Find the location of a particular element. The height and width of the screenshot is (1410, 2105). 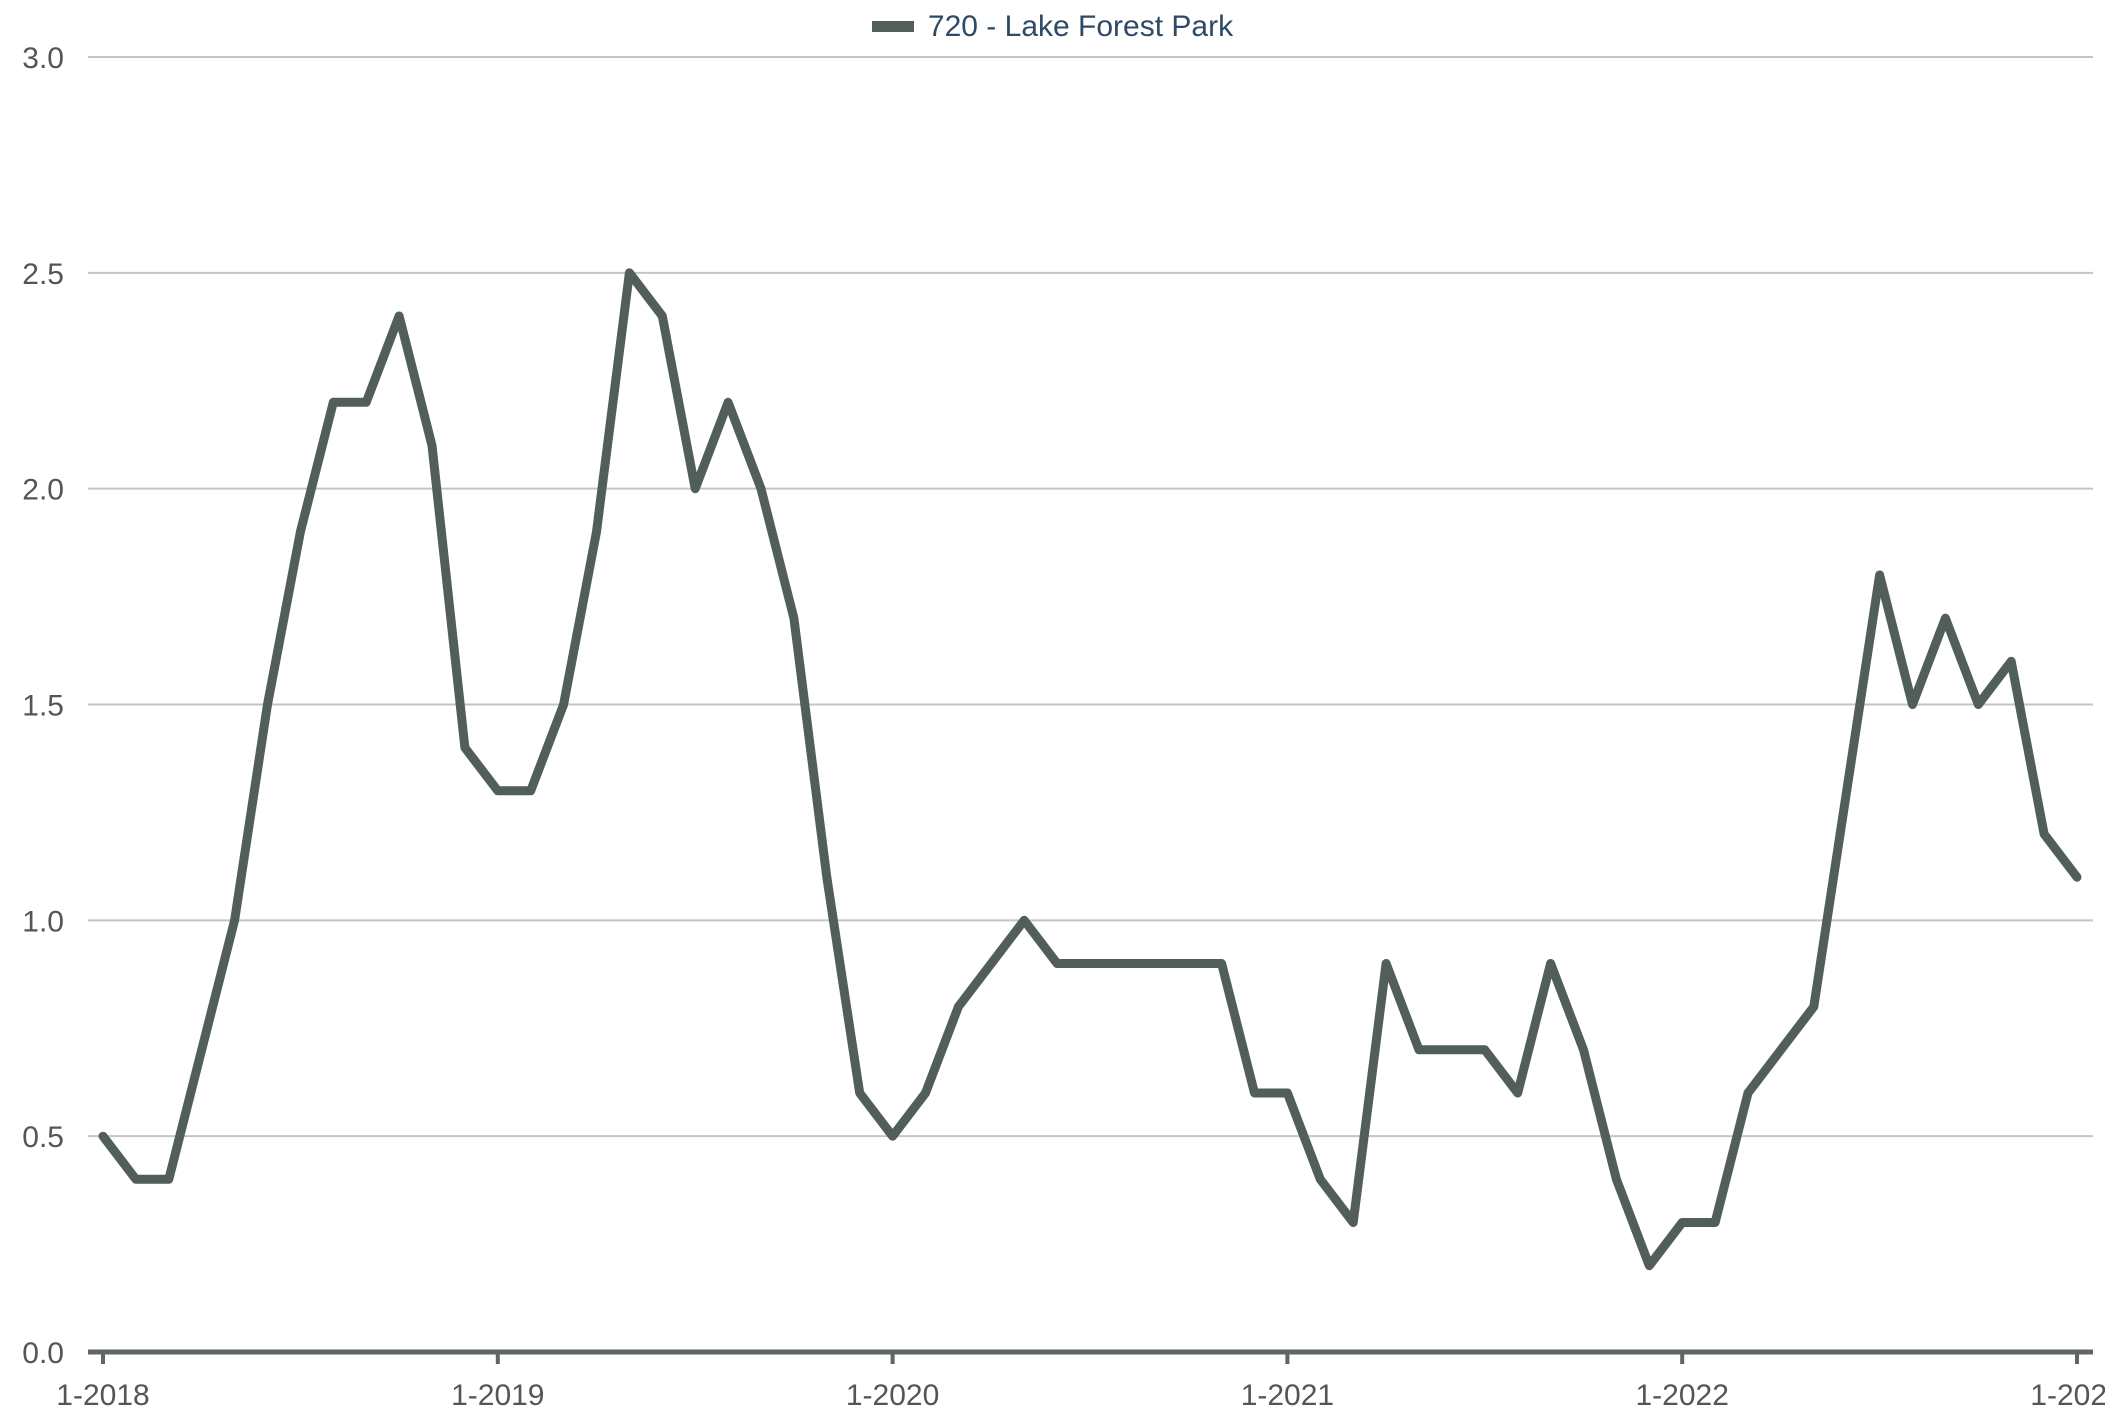

legend-label: 720 - Lake Forest Park is located at coordinates (1080, 26).